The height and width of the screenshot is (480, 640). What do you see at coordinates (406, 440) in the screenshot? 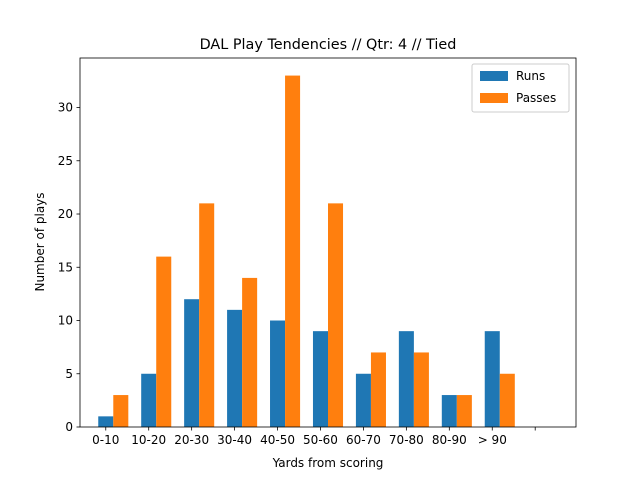
I see `x-tick-label: 70-80` at bounding box center [406, 440].